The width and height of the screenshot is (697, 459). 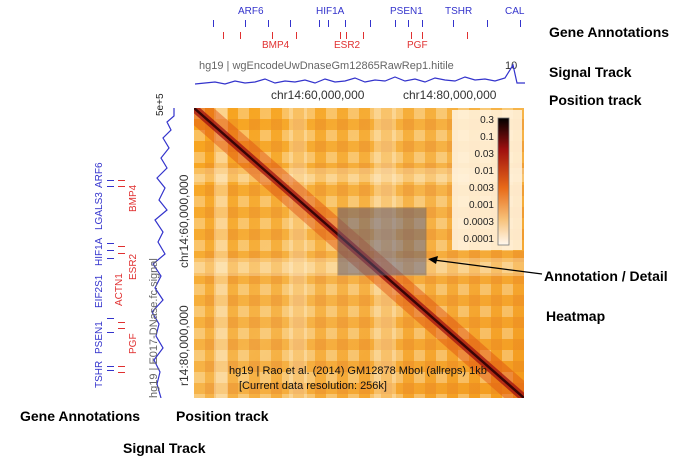 I want to click on signal-track-label: hg19 | E017-DNase.fc.signal, so click(x=154, y=328).